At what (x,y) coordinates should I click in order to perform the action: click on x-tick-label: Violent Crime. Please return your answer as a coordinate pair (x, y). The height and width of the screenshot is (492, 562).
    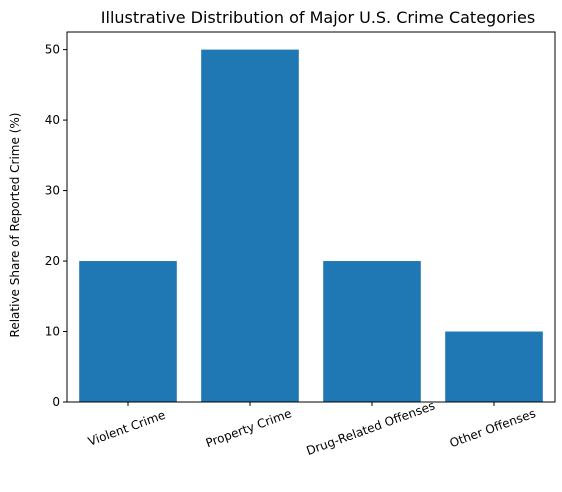
    Looking at the image, I should click on (126, 428).